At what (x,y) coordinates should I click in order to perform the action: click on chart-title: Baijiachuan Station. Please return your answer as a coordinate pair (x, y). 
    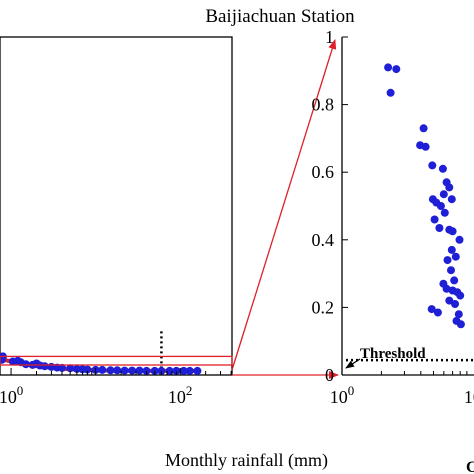
    Looking at the image, I should click on (280, 16).